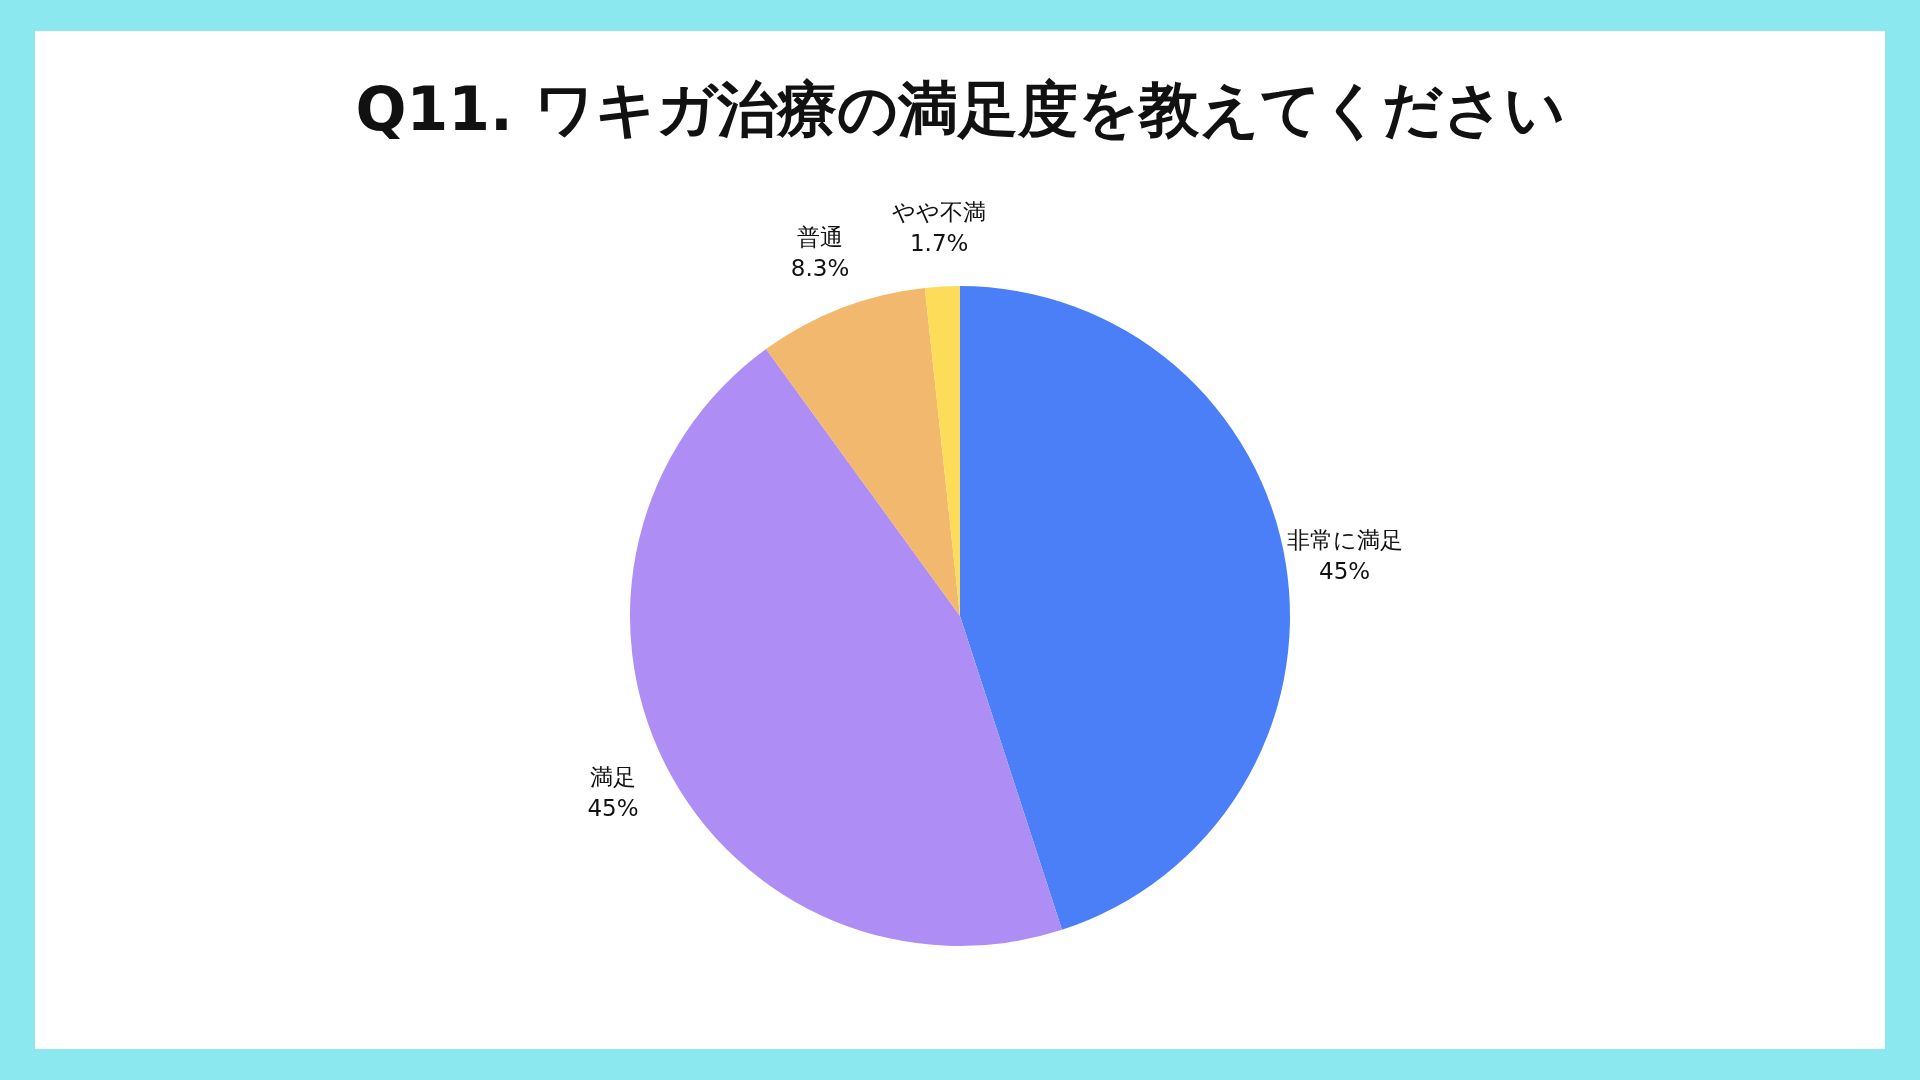 The height and width of the screenshot is (1080, 1920). Describe the element at coordinates (960, 109) in the screenshot. I see `title: Q11. ワキガ治療の満足度を教えてください` at that location.